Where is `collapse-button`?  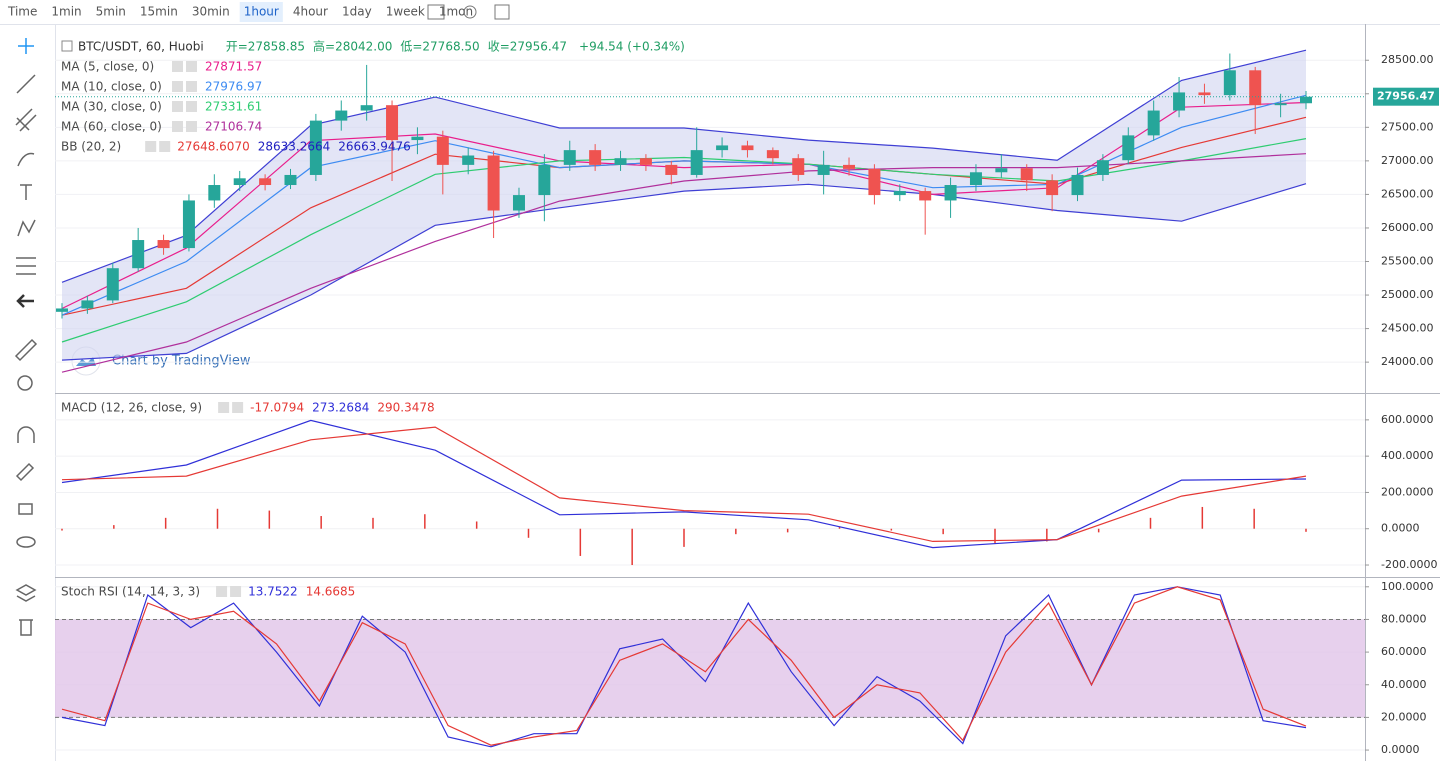 collapse-button is located at coordinates (67, 46).